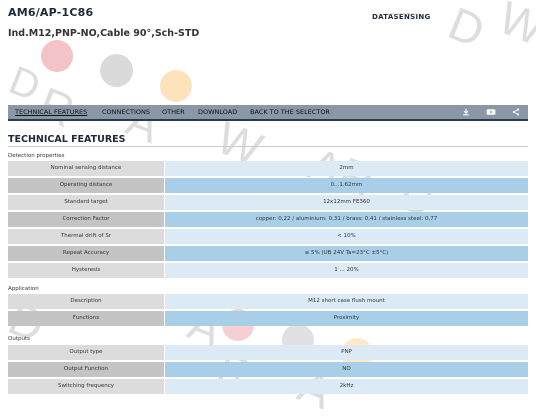  I want to click on row-value: < 10%, so click(346, 236).